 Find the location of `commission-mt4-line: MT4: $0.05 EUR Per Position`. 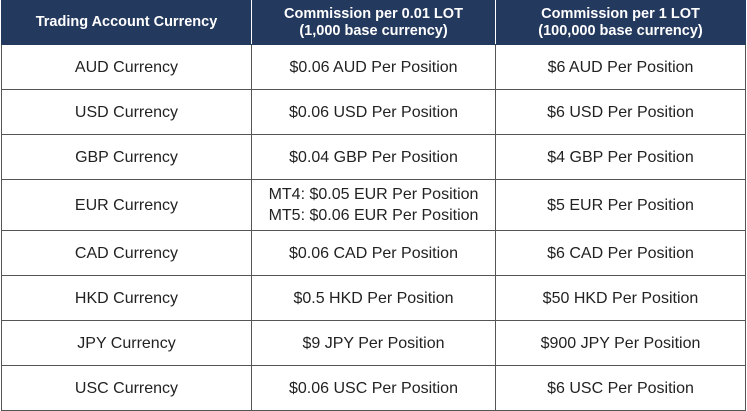

commission-mt4-line: MT4: $0.05 EUR Per Position is located at coordinates (373, 194).